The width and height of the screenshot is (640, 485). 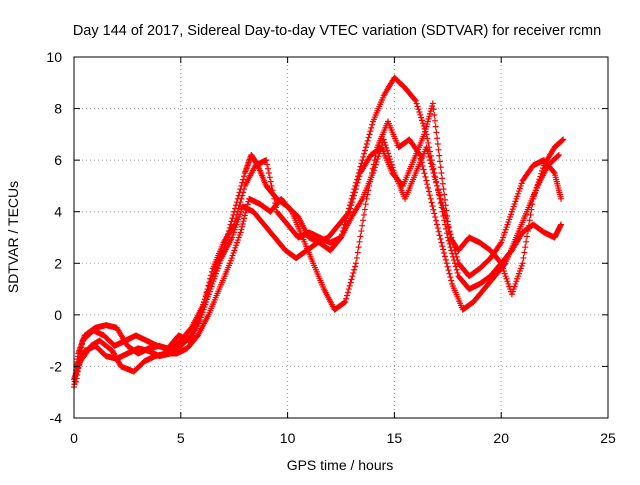 What do you see at coordinates (74, 438) in the screenshot?
I see `x-tick-label: 0` at bounding box center [74, 438].